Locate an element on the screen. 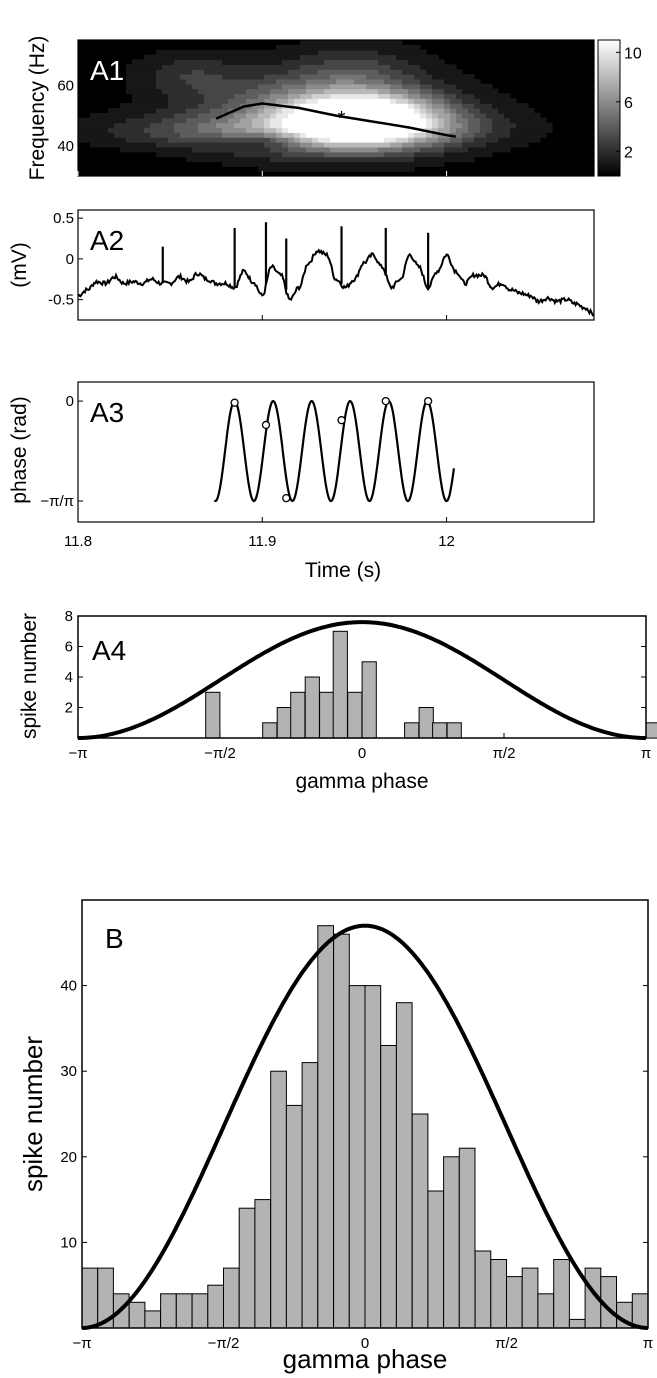 The width and height of the screenshot is (657, 1378). a4-histogram is located at coordinates (431, 684).